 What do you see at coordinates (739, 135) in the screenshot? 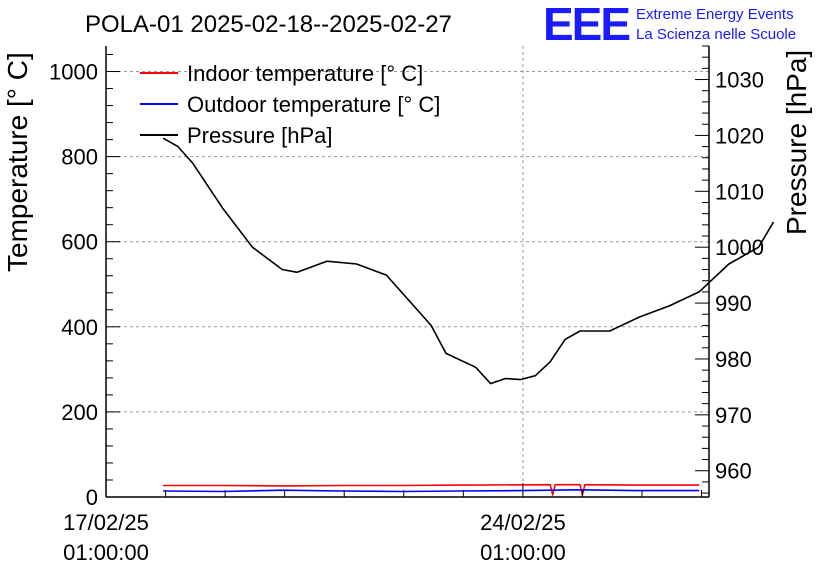
I see `y-right-tick-label: 1020` at bounding box center [739, 135].